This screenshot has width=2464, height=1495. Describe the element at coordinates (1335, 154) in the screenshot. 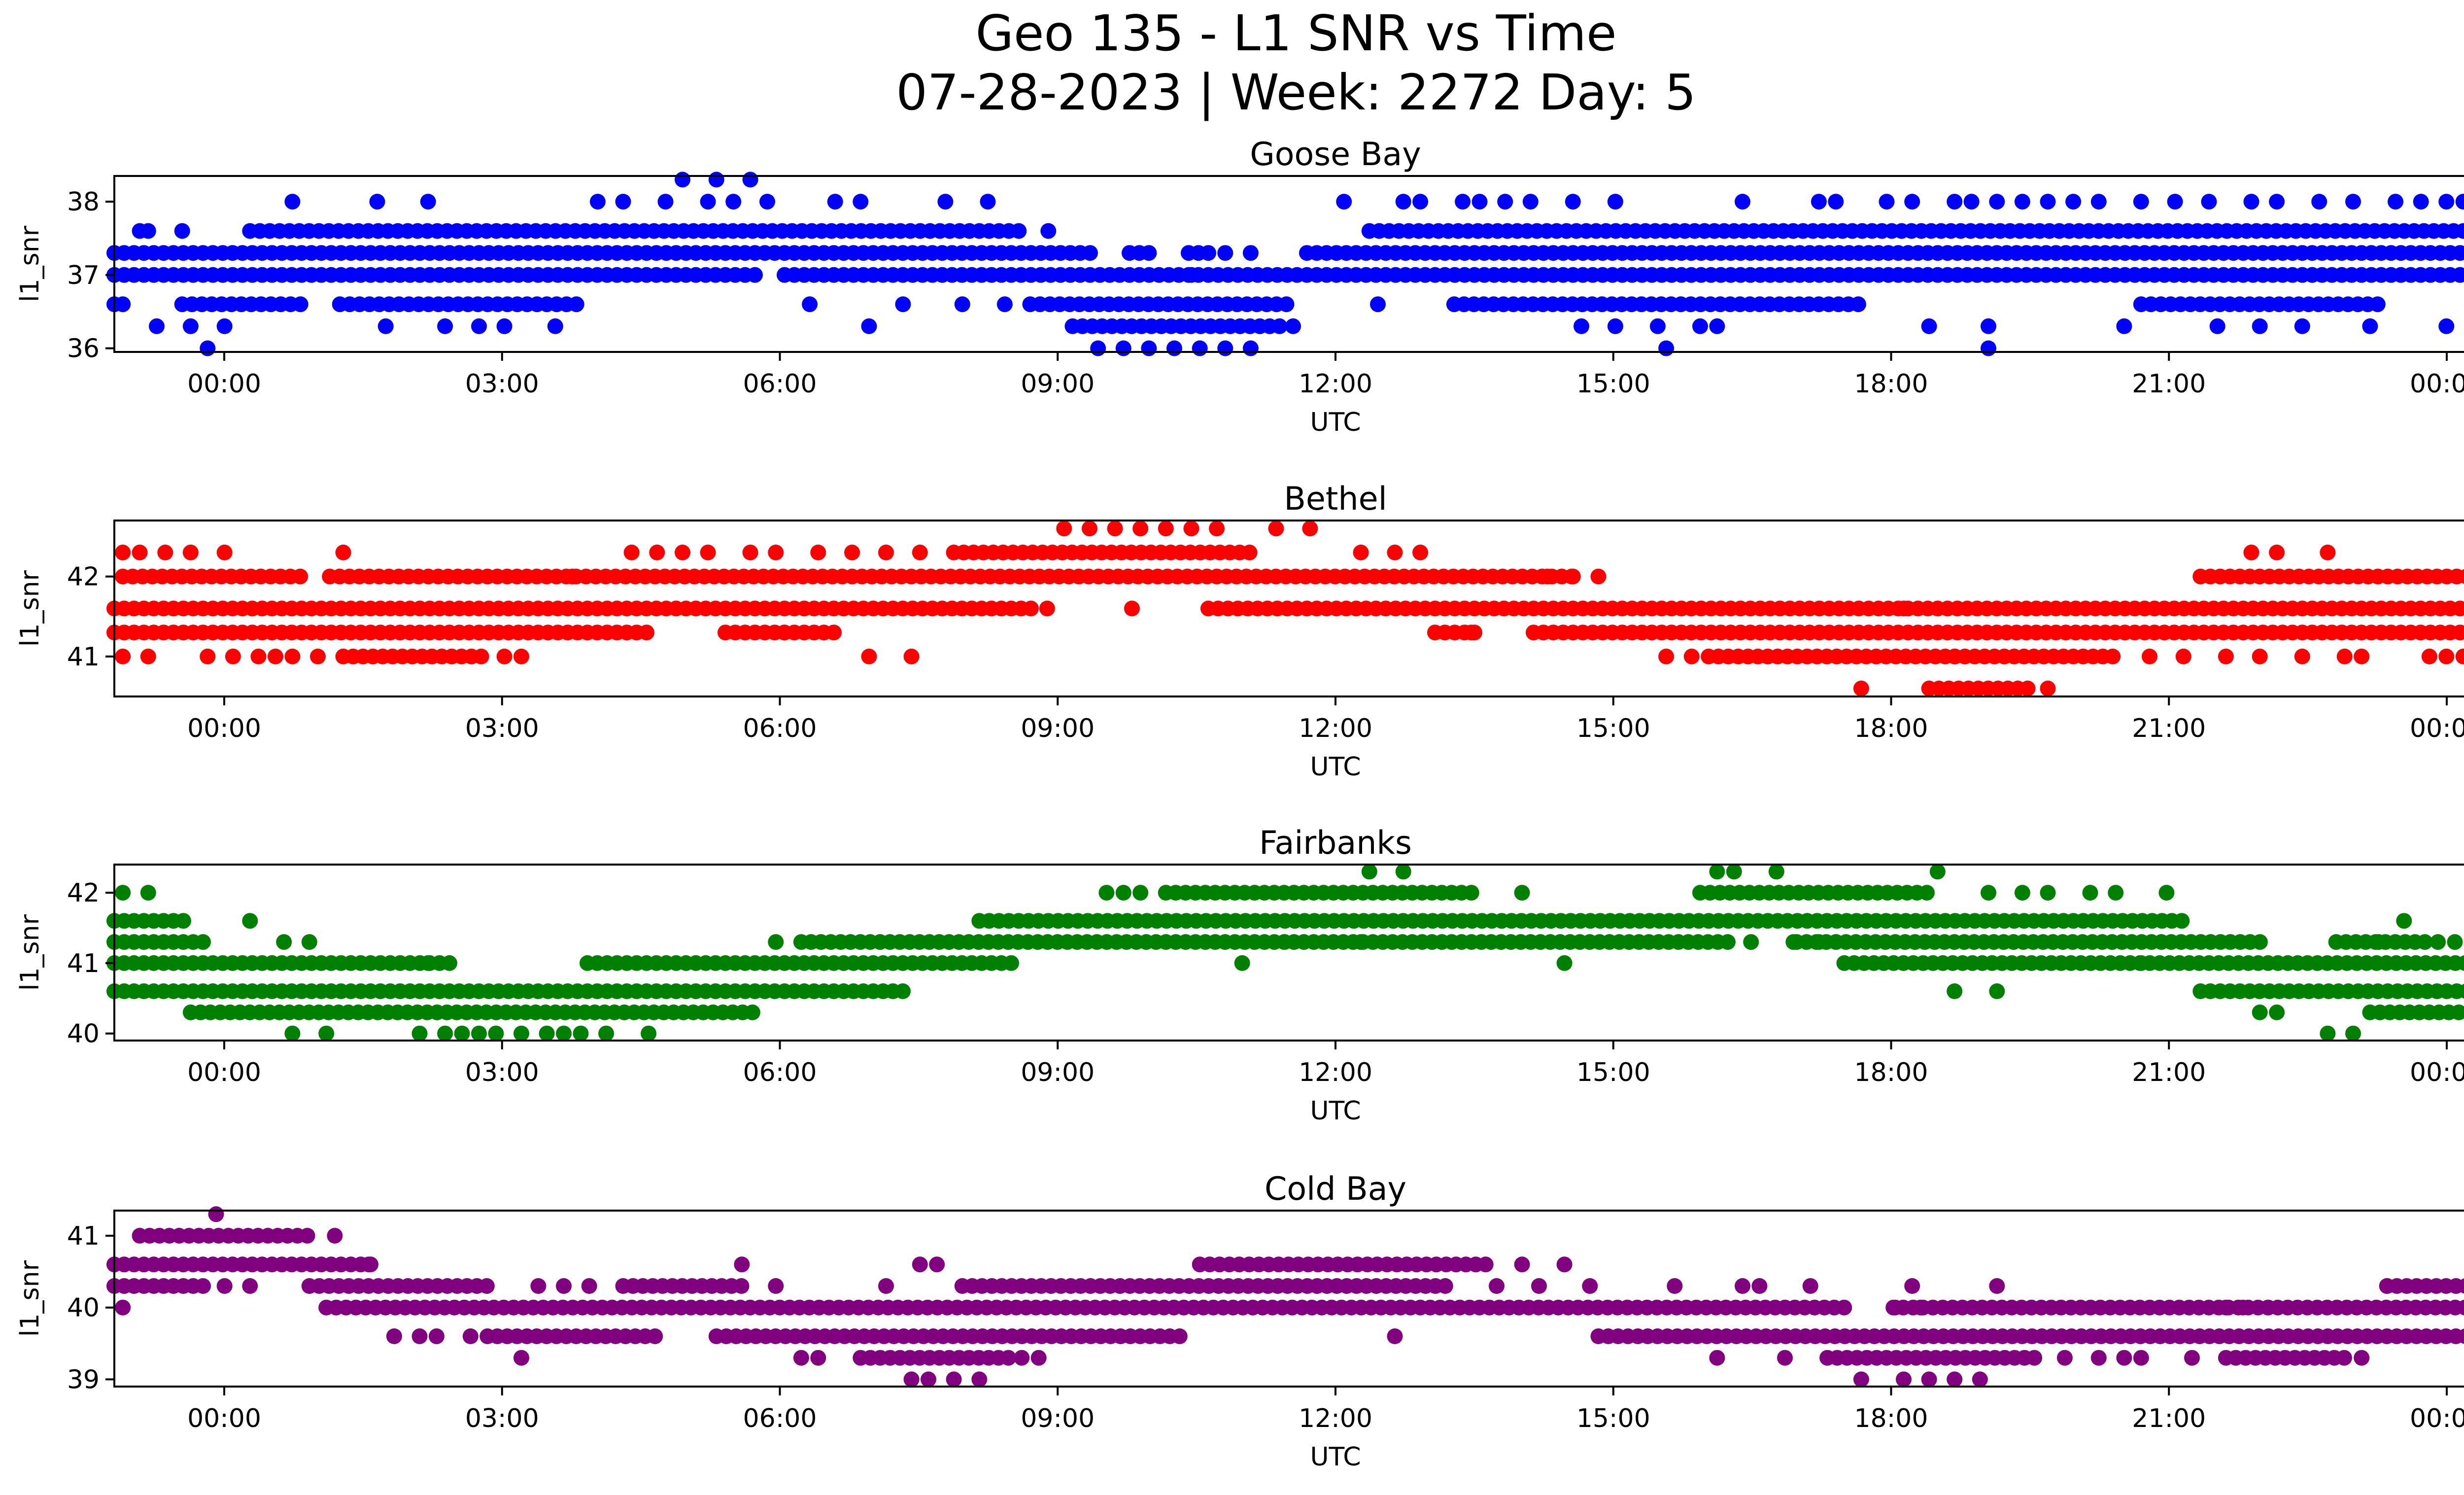

I see `subplot-title: Goose Bay` at that location.